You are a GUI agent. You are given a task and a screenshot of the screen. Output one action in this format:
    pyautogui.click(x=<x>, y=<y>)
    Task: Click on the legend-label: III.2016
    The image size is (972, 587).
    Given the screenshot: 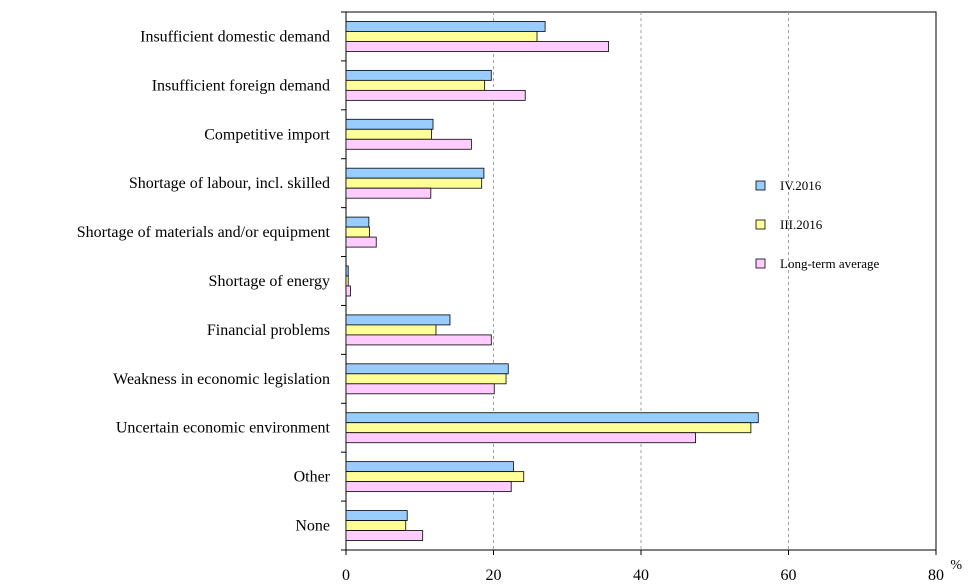 What is the action you would take?
    pyautogui.click(x=801, y=224)
    